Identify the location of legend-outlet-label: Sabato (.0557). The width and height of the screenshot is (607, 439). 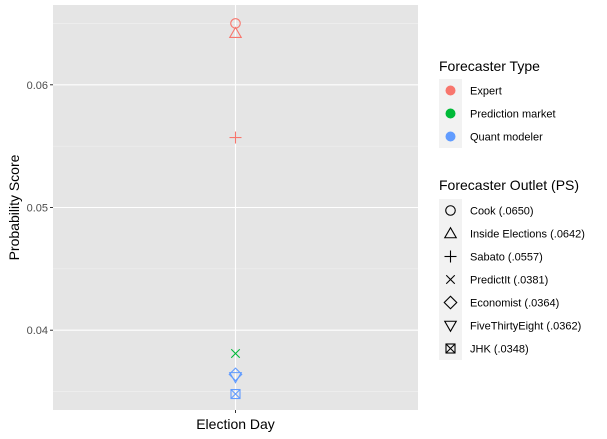
(506, 258).